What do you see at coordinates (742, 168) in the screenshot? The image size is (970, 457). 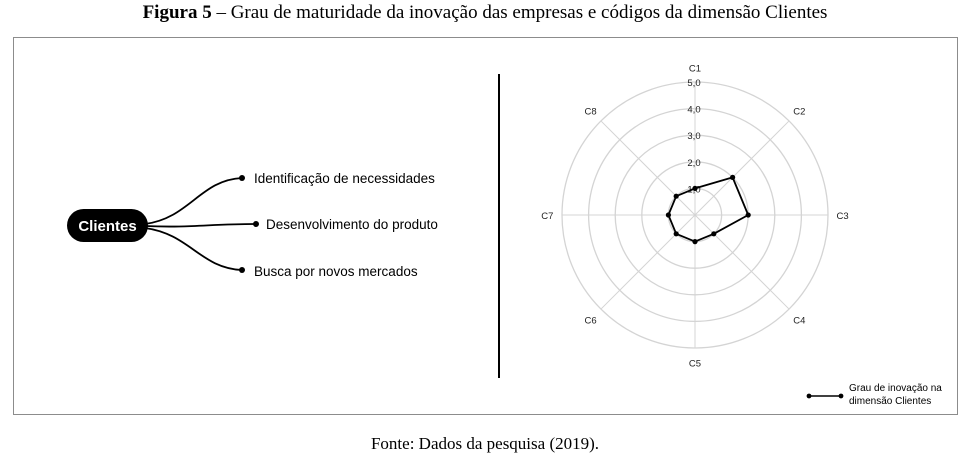 I see `radar-spoke-c2` at bounding box center [742, 168].